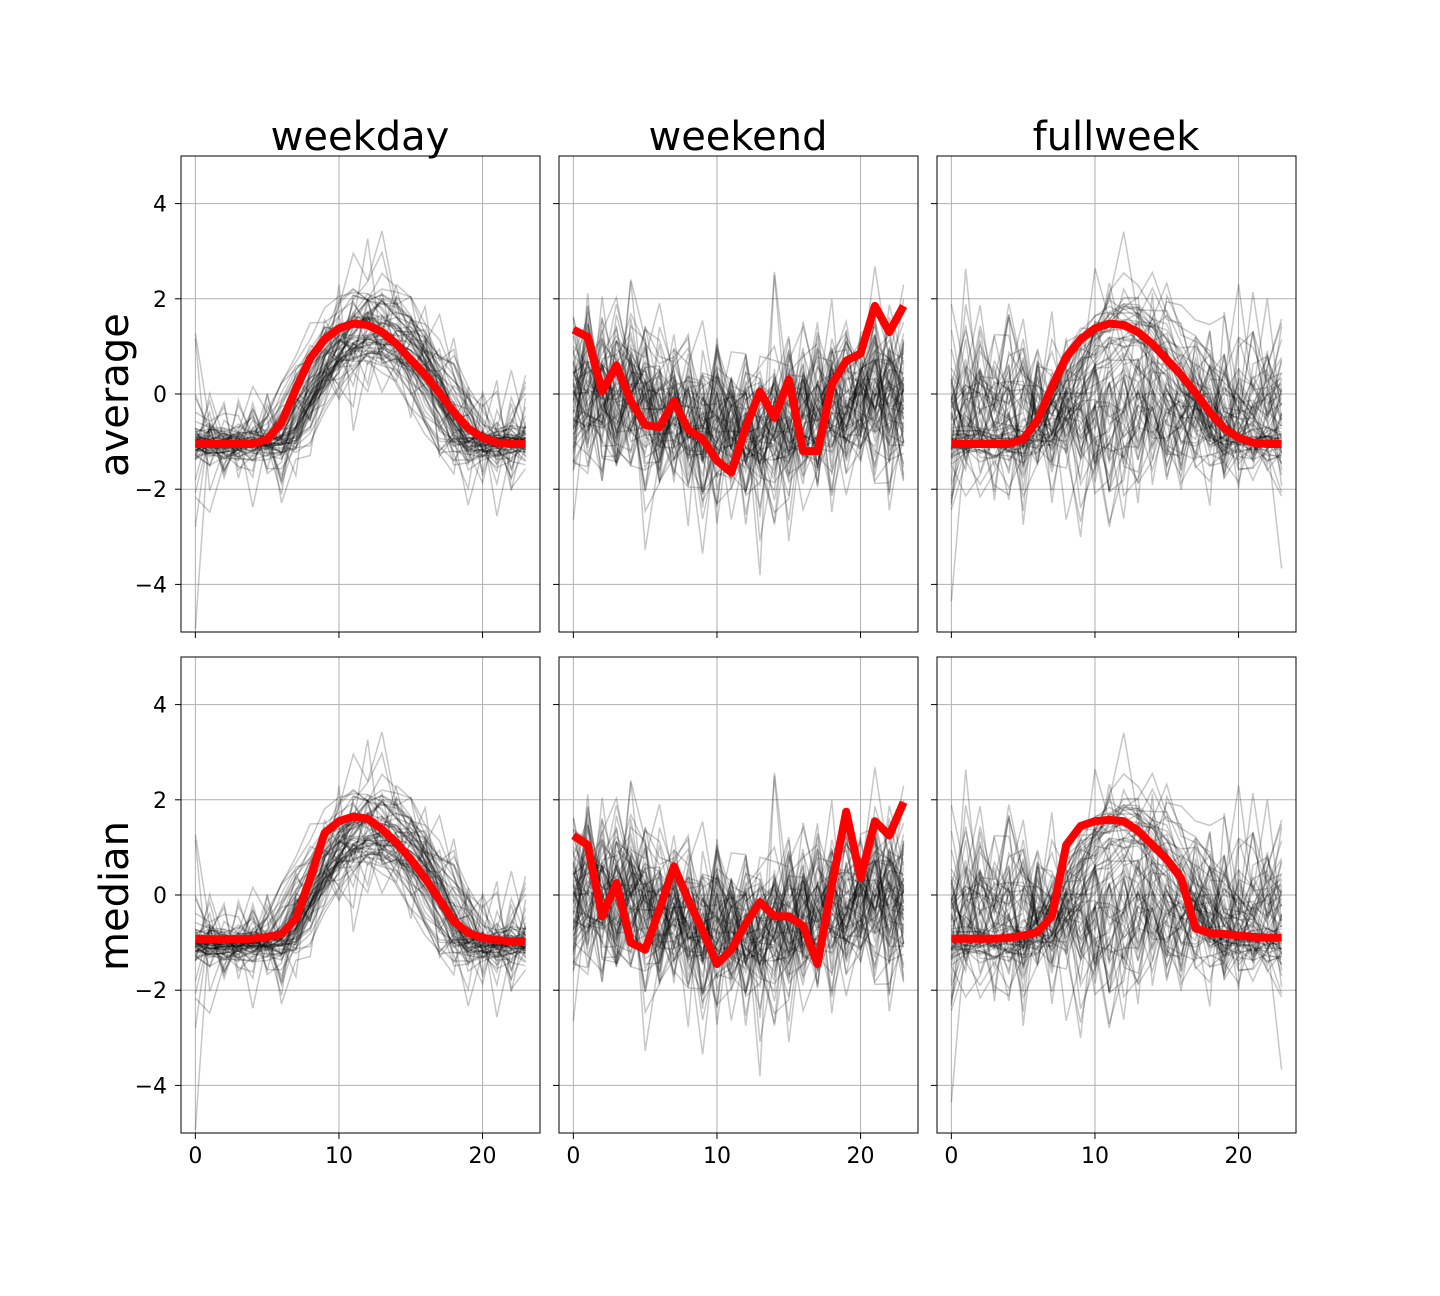 The width and height of the screenshot is (1440, 1296). I want to click on panel-average-fullweek, so click(1114, 396).